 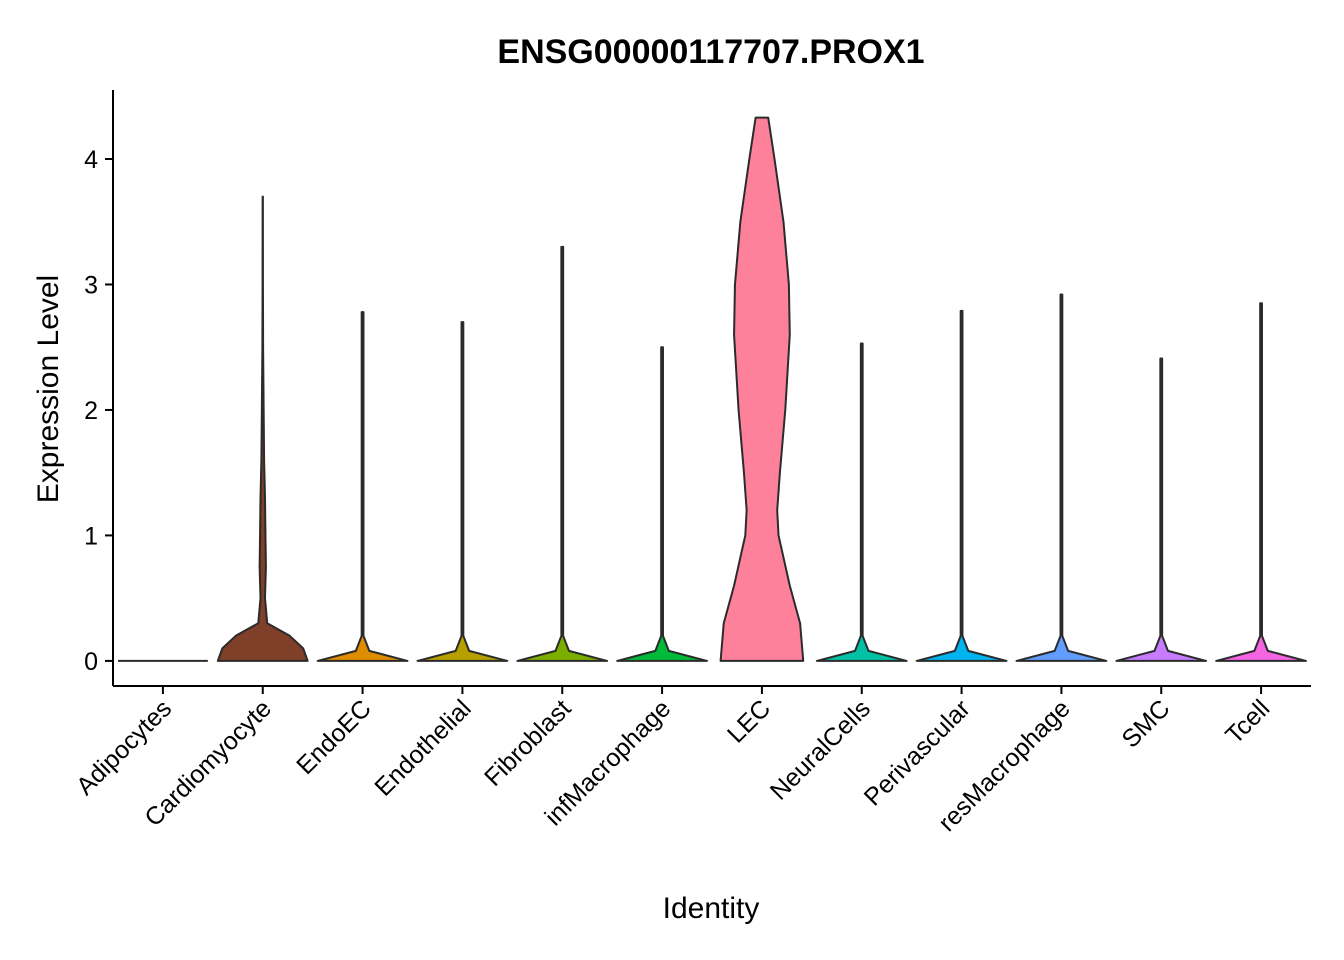 What do you see at coordinates (462, 491) in the screenshot?
I see `violin-endothelial` at bounding box center [462, 491].